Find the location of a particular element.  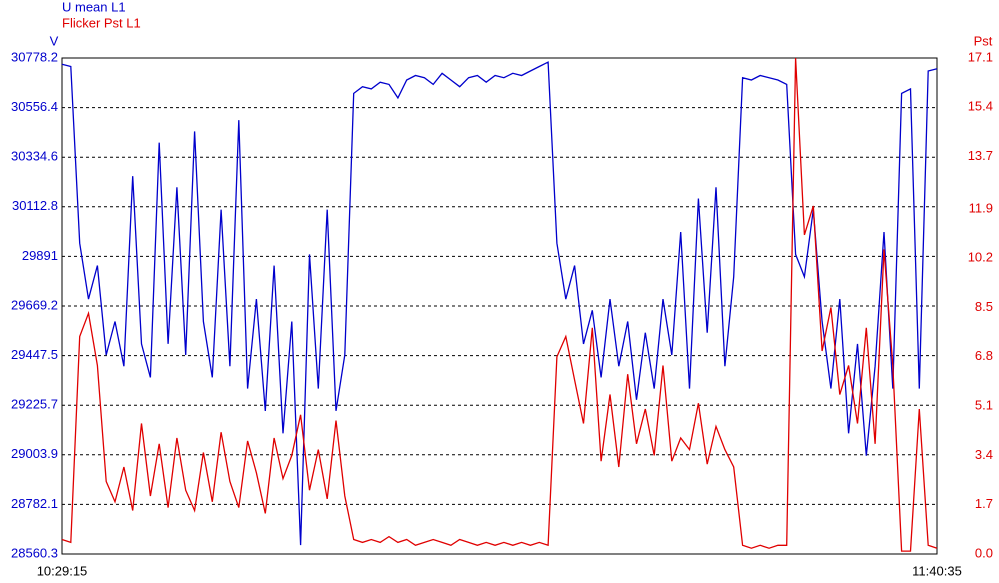

y-tick-label: 29225.7 is located at coordinates (34, 404).